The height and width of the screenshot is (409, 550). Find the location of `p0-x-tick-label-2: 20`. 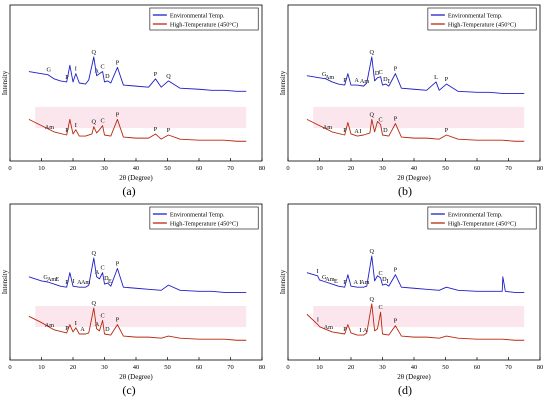

p0-x-tick-label-2: 20 is located at coordinates (73, 168).